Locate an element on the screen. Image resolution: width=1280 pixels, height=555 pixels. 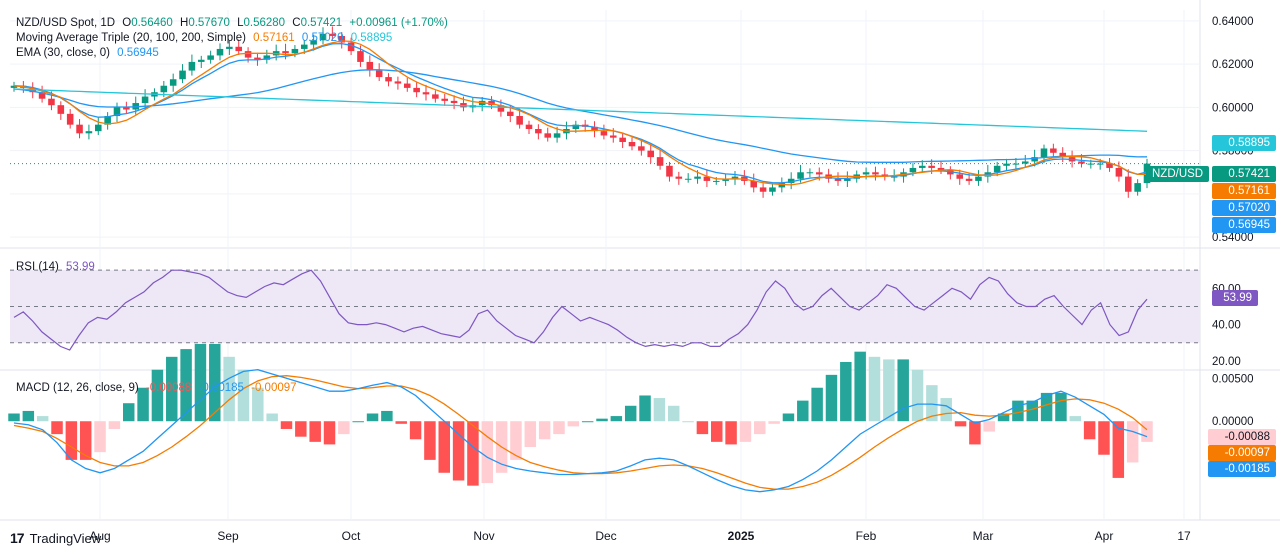
ma200-price-tag: 0.58895 is located at coordinates (1244, 143).